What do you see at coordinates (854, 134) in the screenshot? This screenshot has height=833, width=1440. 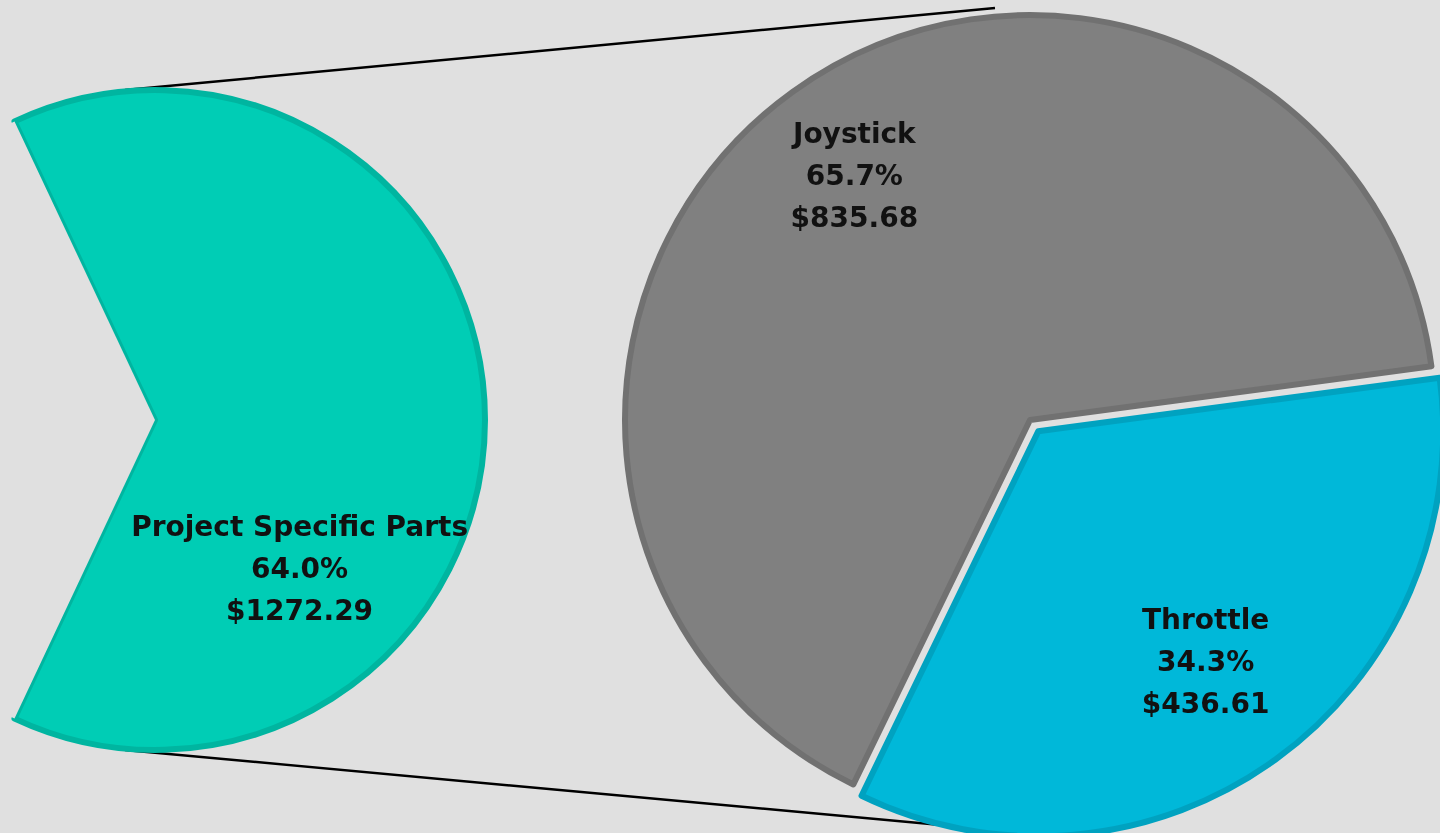 I see `slice-label: Joystick` at bounding box center [854, 134].